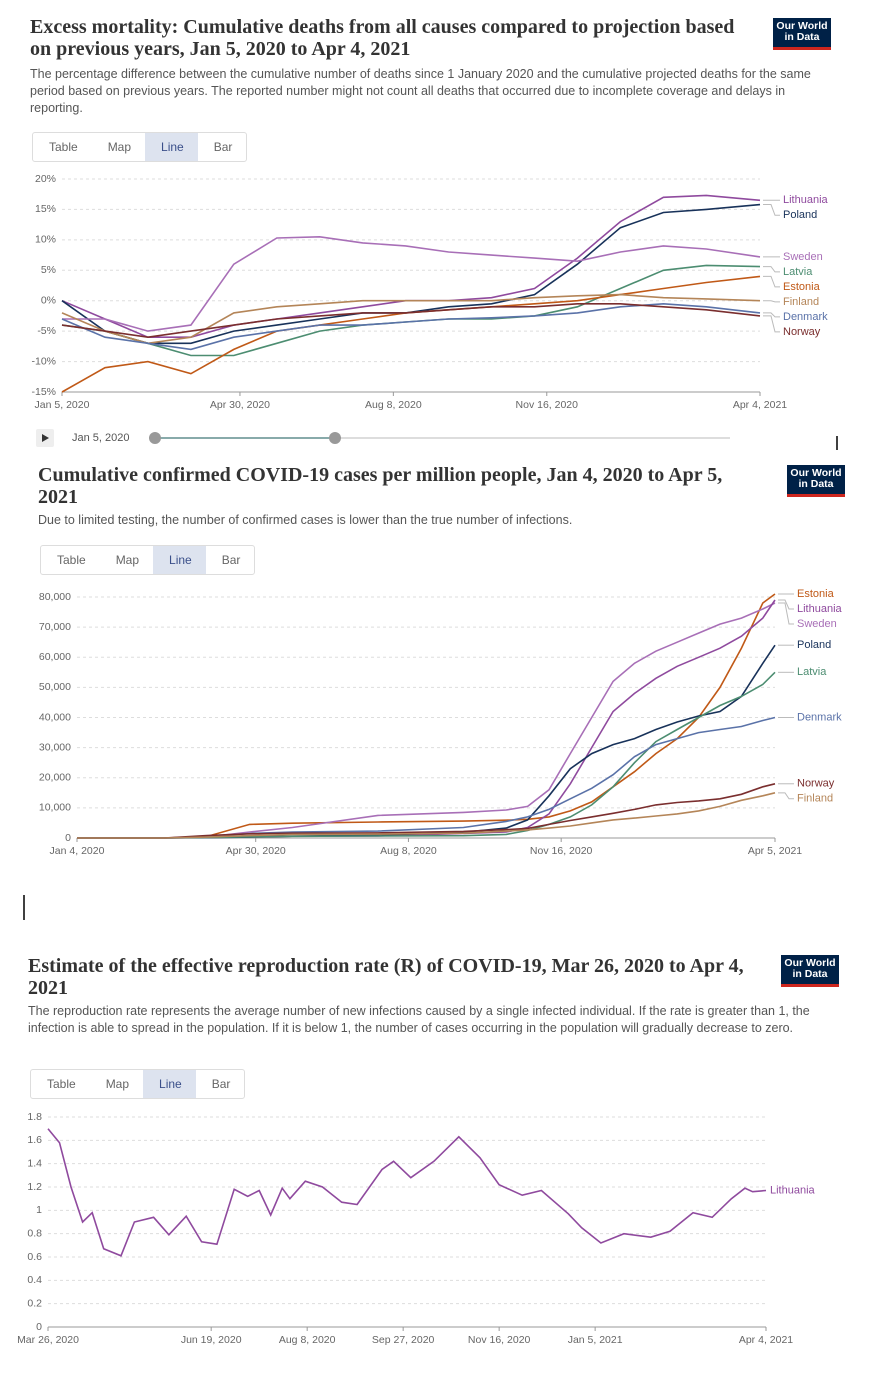  Describe the element at coordinates (55, 717) in the screenshot. I see `y-tick-label: 40,000` at that location.